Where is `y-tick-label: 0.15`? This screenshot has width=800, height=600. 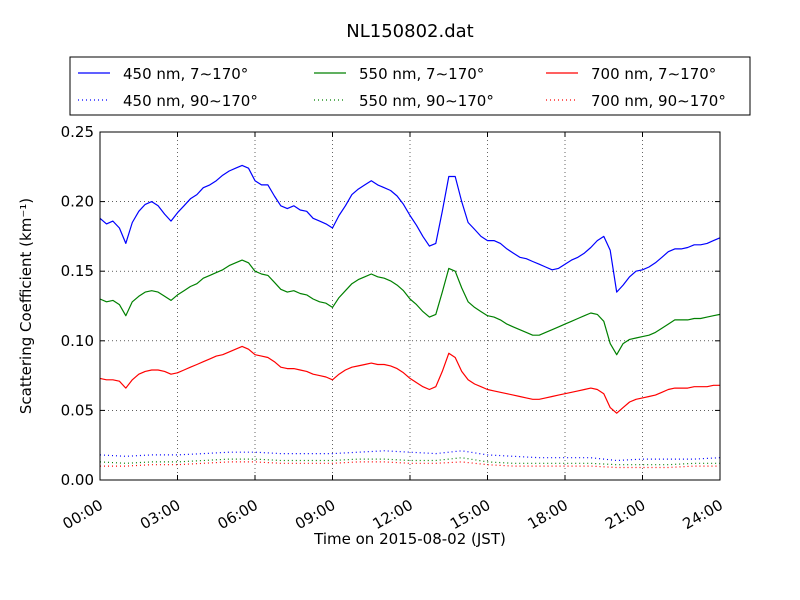 y-tick-label: 0.15 is located at coordinates (77, 271).